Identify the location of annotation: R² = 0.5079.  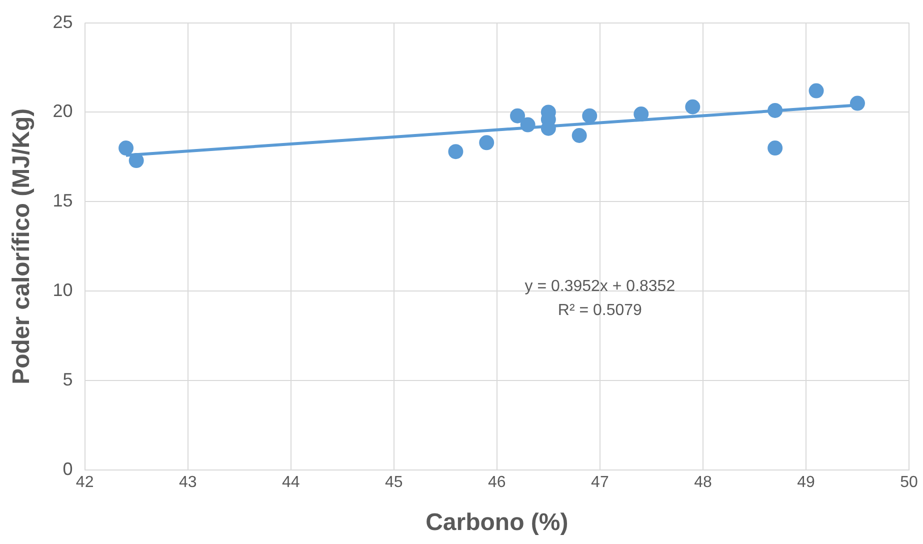
(600, 311).